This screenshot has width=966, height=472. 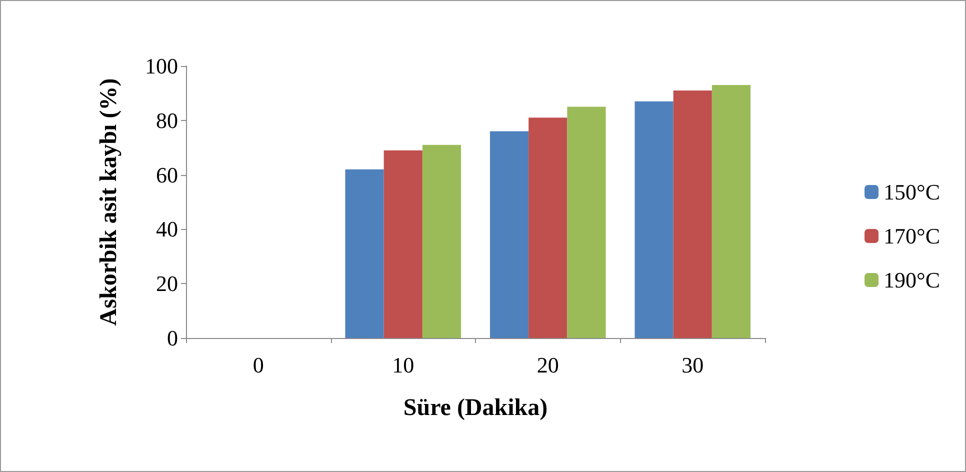 What do you see at coordinates (167, 120) in the screenshot?
I see `y-tick-label: 80` at bounding box center [167, 120].